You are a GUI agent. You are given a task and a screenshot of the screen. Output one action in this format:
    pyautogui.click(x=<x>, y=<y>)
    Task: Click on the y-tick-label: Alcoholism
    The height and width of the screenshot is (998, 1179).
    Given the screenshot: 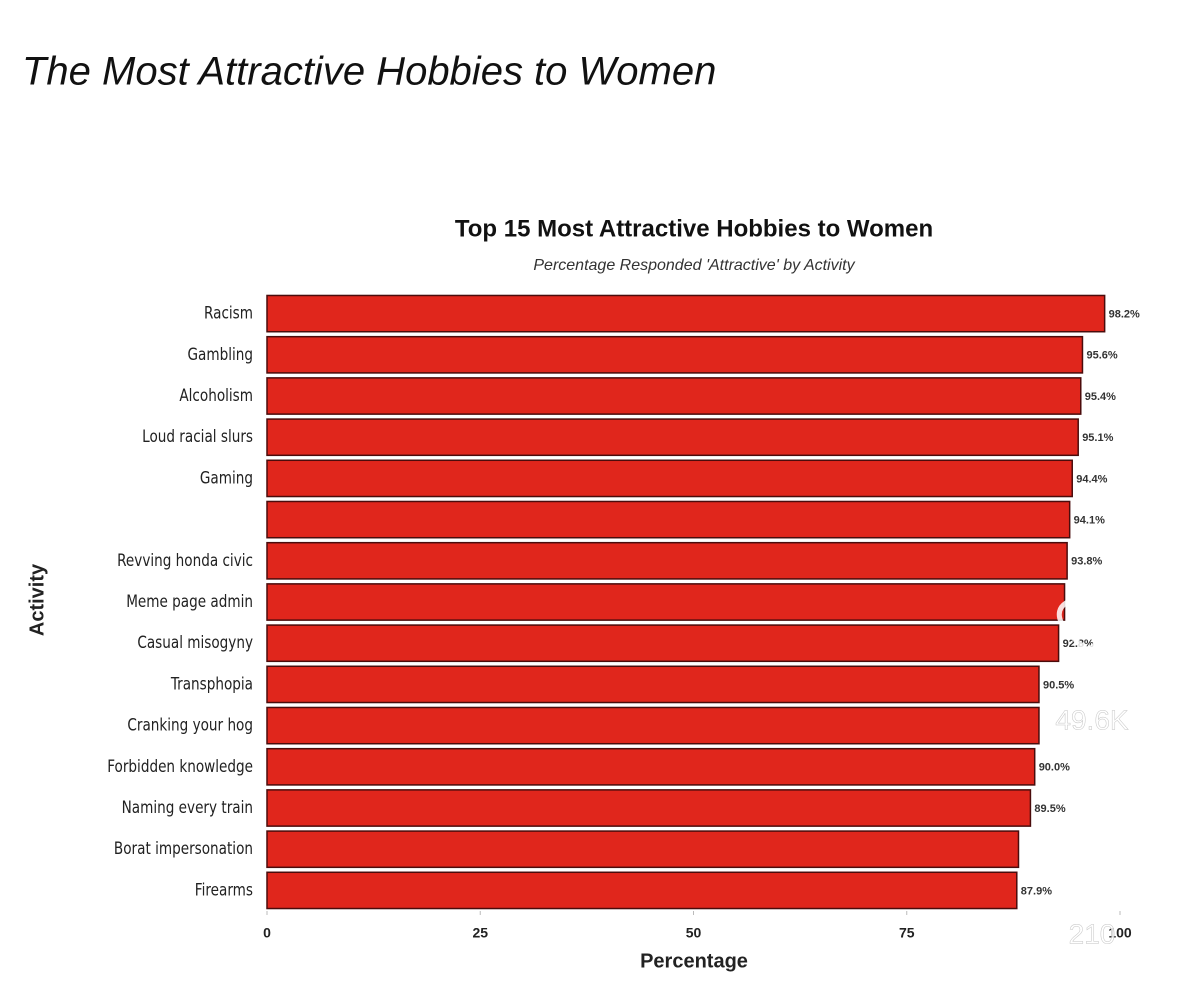 What is the action you would take?
    pyautogui.click(x=216, y=396)
    